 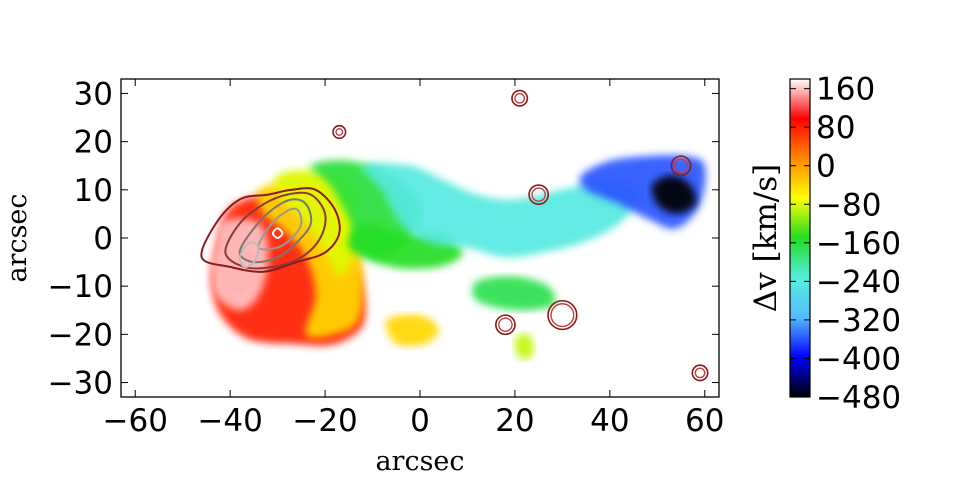 I want to click on y-tick-label: −10, so click(x=80, y=287).